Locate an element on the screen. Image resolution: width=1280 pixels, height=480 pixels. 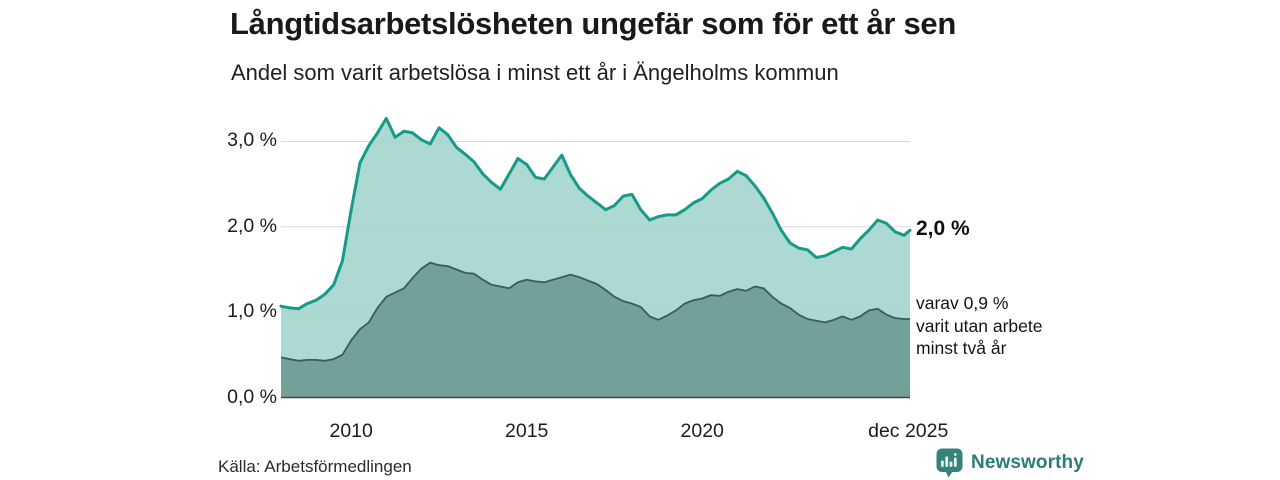
y-axis-tick-label: 2,0 % is located at coordinates (252, 225).